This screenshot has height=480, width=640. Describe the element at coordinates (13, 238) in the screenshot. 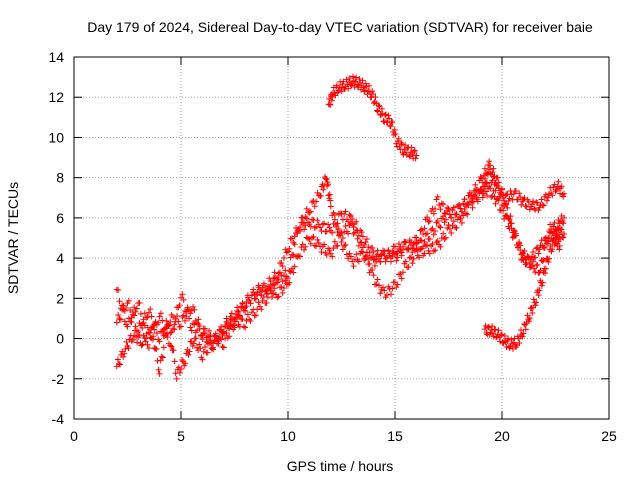

I see `y-axis-label: SDTVAR / TECUs` at that location.